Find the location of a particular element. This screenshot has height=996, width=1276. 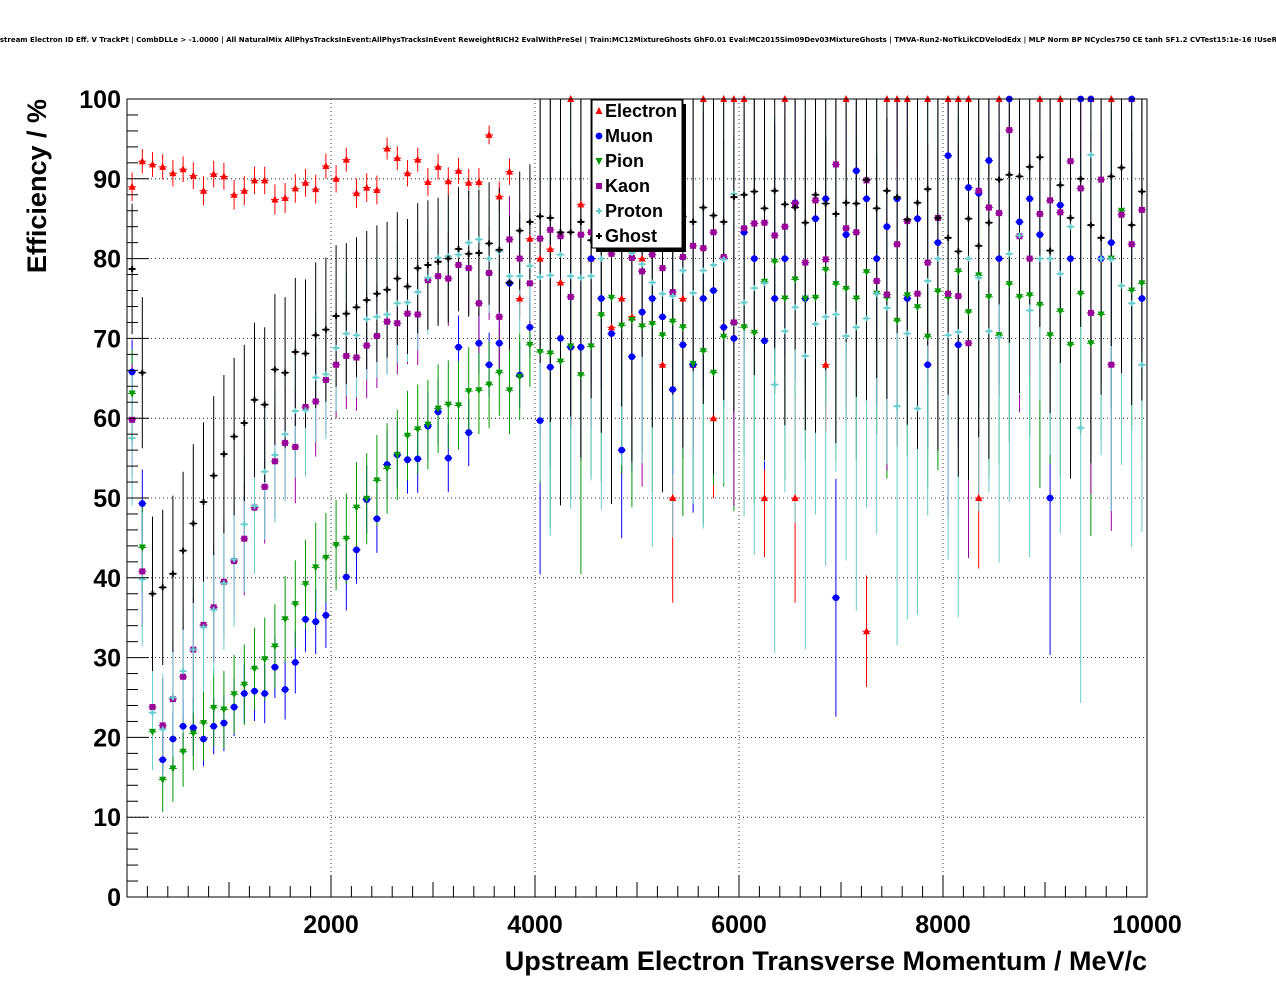

y-tick-label: 100 is located at coordinates (100, 100).